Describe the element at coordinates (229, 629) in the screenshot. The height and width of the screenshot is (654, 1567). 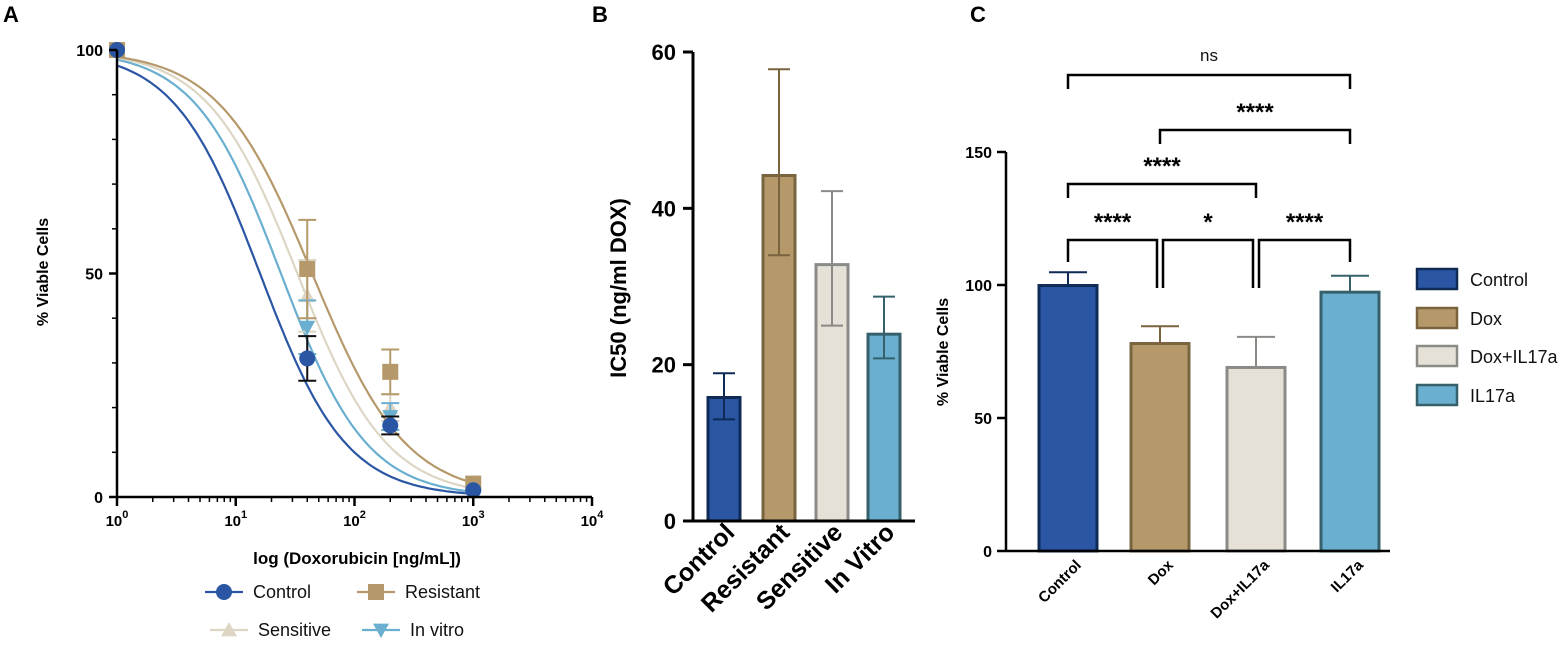
I see `a-legend-marker-sensitive` at that location.